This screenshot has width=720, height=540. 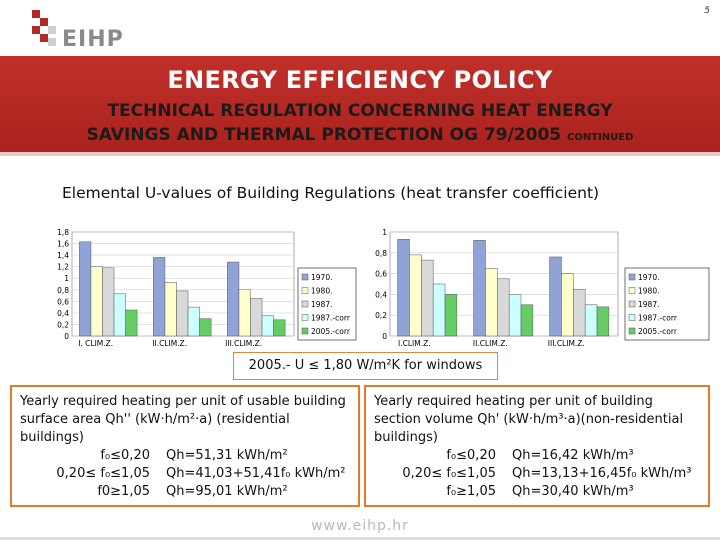 What do you see at coordinates (93, 39) in the screenshot?
I see `logo-text: EIHP` at bounding box center [93, 39].